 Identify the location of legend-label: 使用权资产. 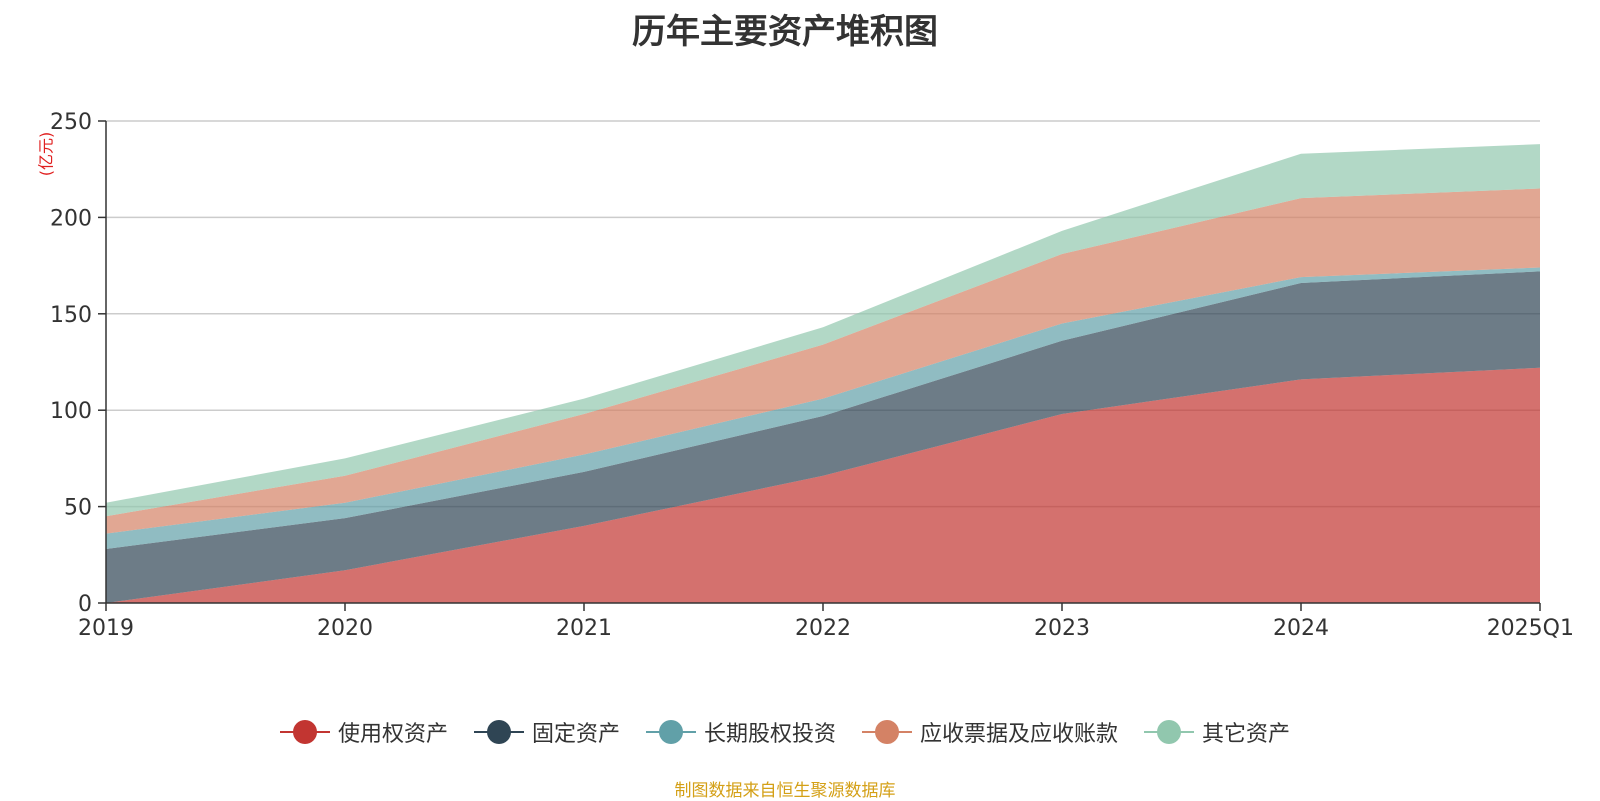
(392, 734).